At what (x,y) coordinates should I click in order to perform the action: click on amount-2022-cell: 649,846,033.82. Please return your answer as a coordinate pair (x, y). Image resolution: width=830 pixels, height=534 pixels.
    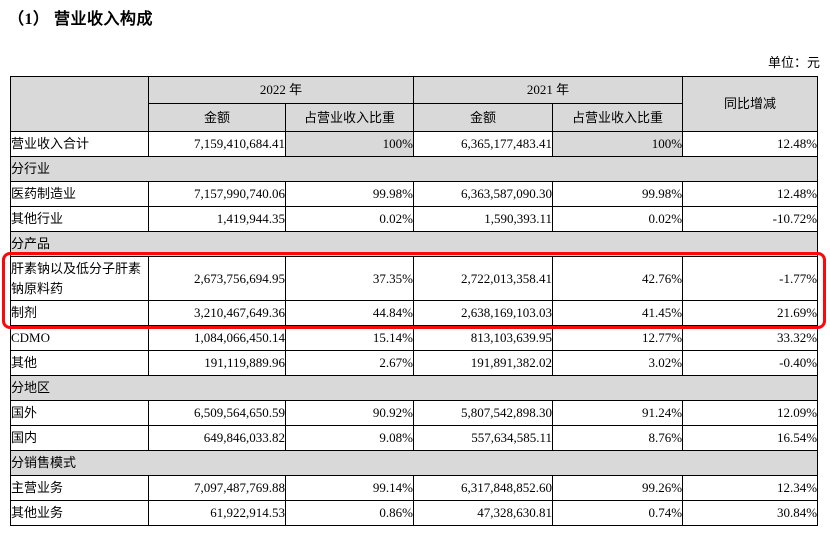
    Looking at the image, I should click on (217, 438).